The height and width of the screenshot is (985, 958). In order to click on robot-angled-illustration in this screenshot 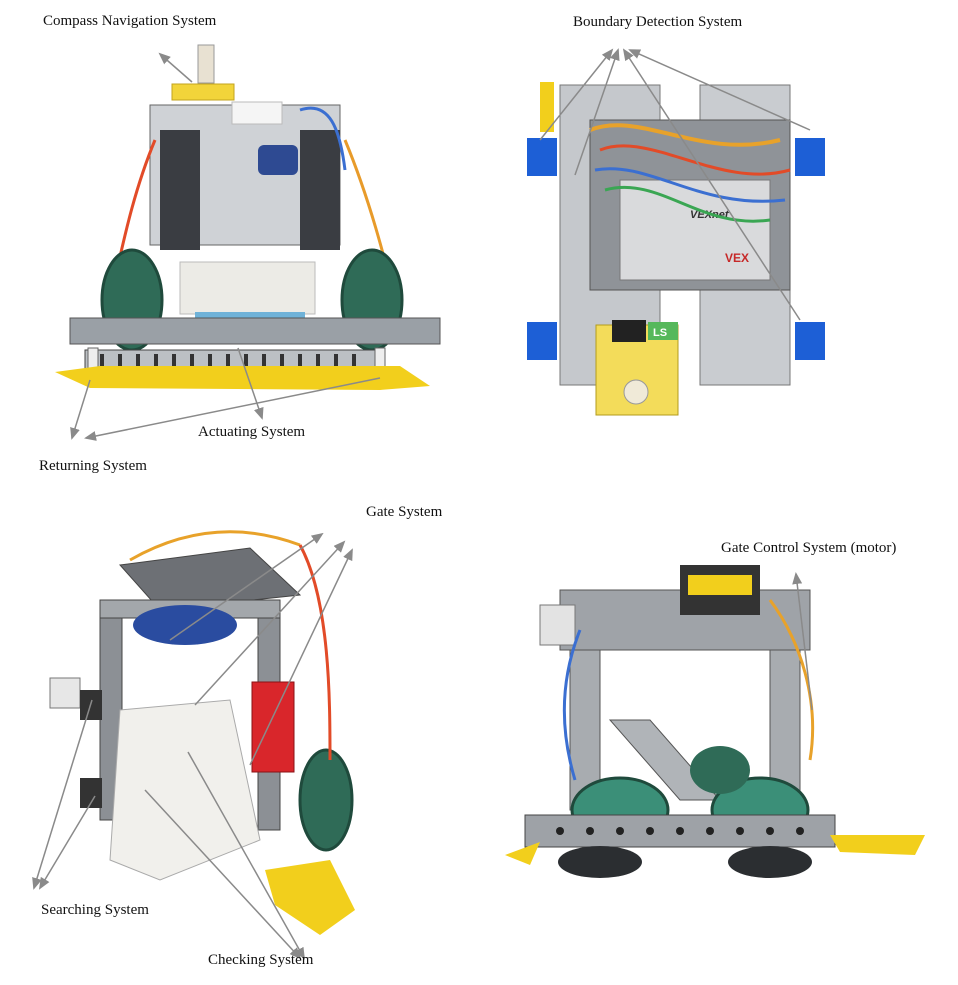, I will do `click(202, 732)`.